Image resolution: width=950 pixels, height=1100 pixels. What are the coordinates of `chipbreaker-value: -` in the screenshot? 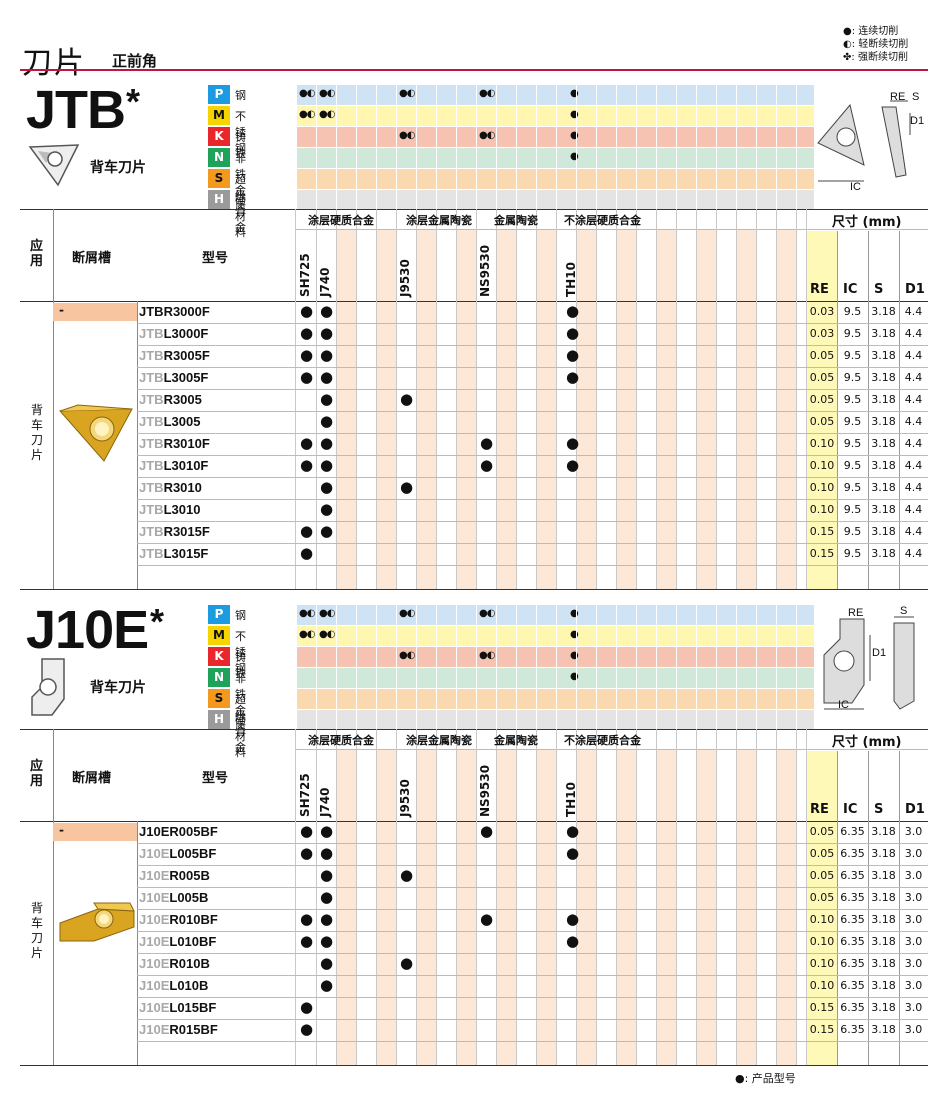 It's located at (95, 832).